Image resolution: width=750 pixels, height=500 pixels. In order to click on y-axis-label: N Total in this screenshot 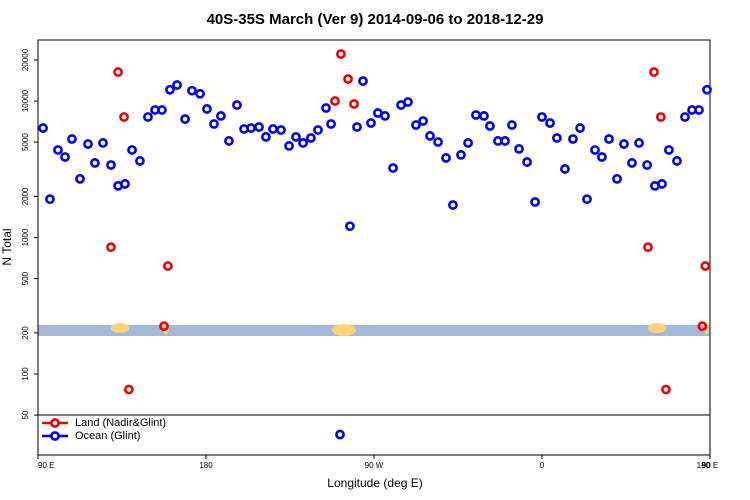, I will do `click(7, 246)`.